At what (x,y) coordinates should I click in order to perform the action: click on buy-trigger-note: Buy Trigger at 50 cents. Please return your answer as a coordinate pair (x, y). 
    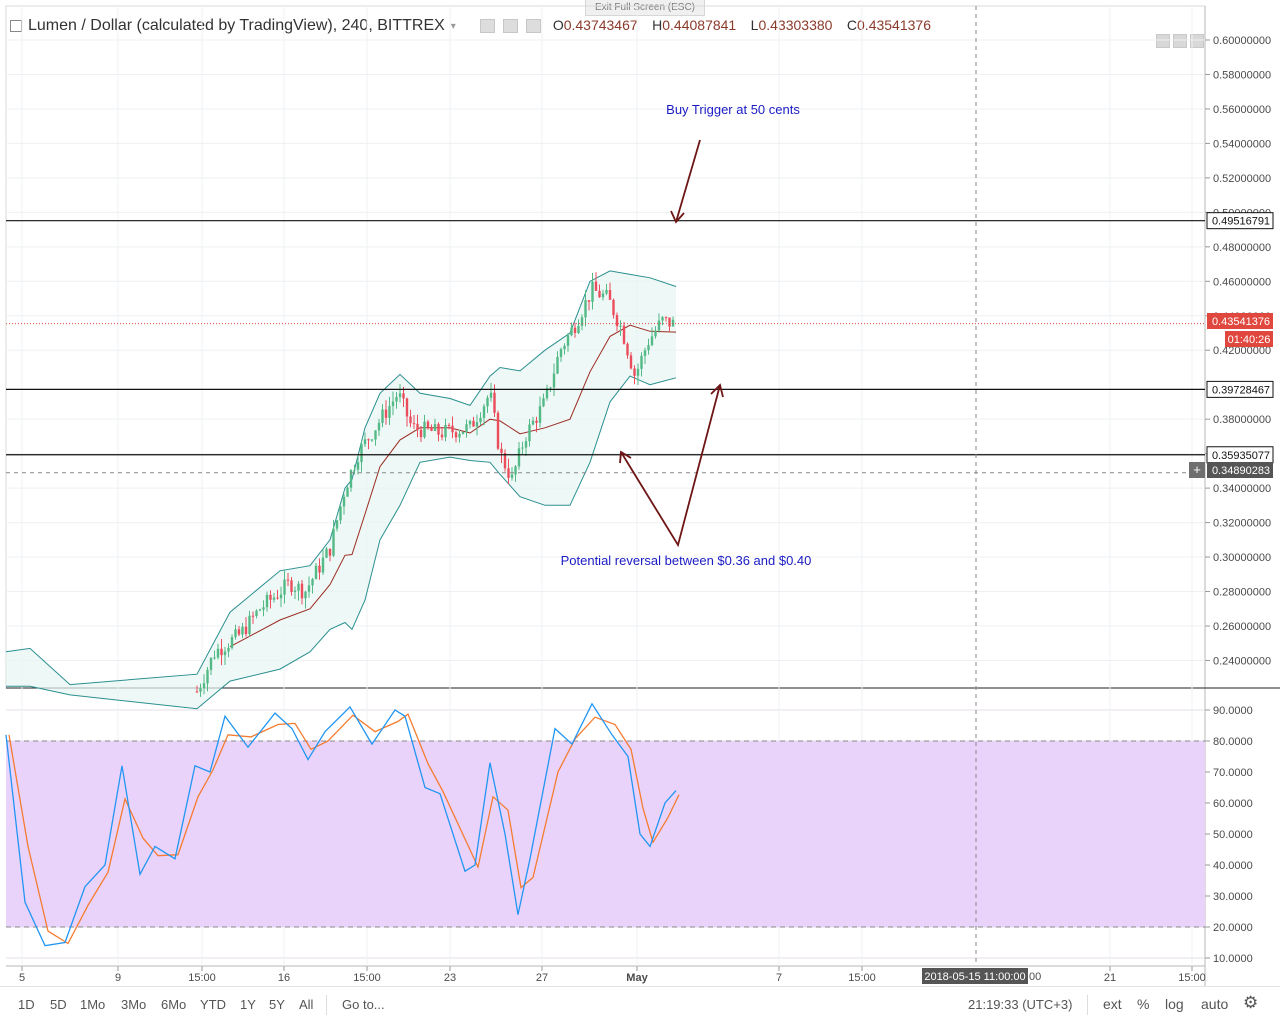
    Looking at the image, I should click on (733, 109).